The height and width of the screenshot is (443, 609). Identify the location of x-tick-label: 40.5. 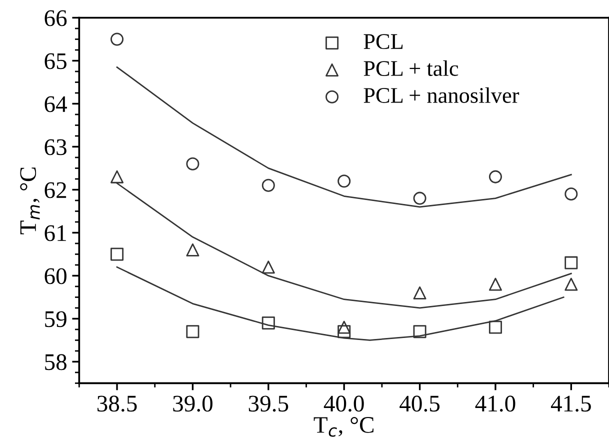
(420, 404).